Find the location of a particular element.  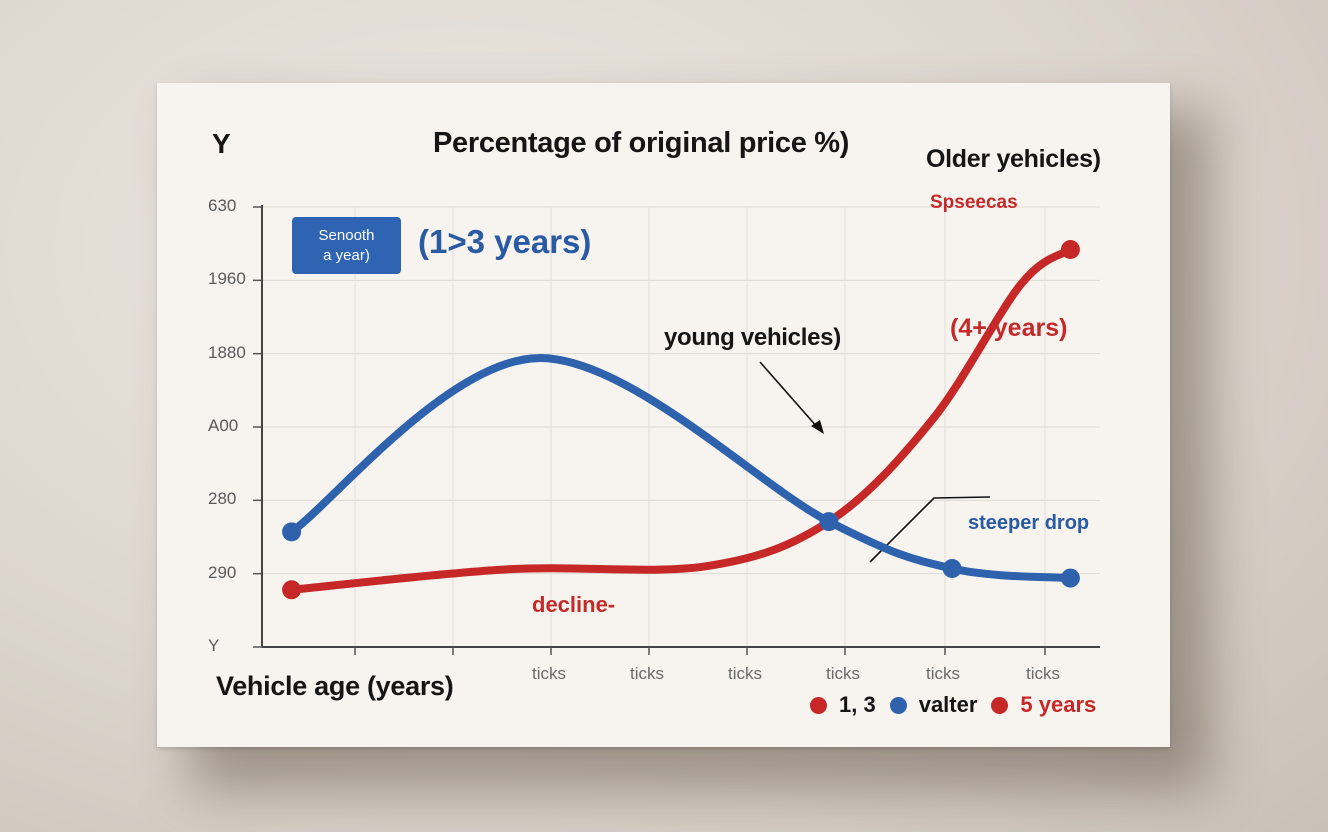

y-tick-label: 630 is located at coordinates (222, 205).